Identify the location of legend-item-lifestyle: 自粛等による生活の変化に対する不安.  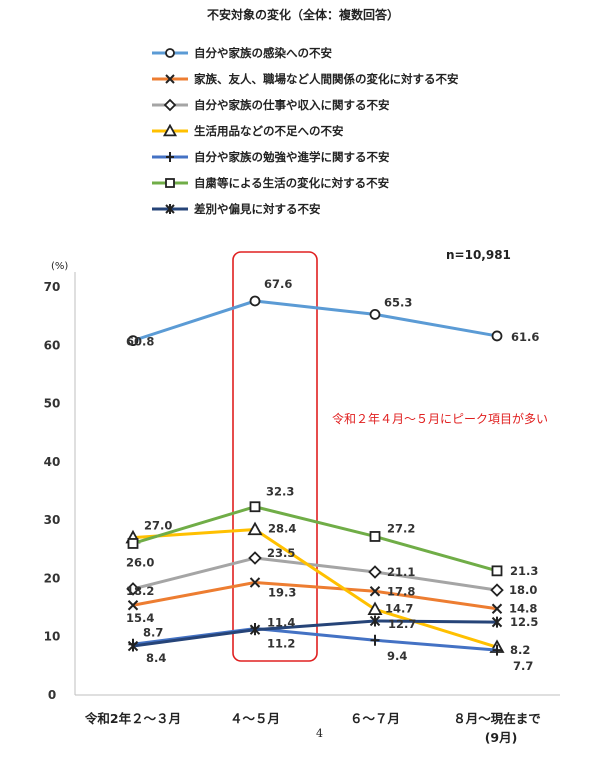
(304, 183).